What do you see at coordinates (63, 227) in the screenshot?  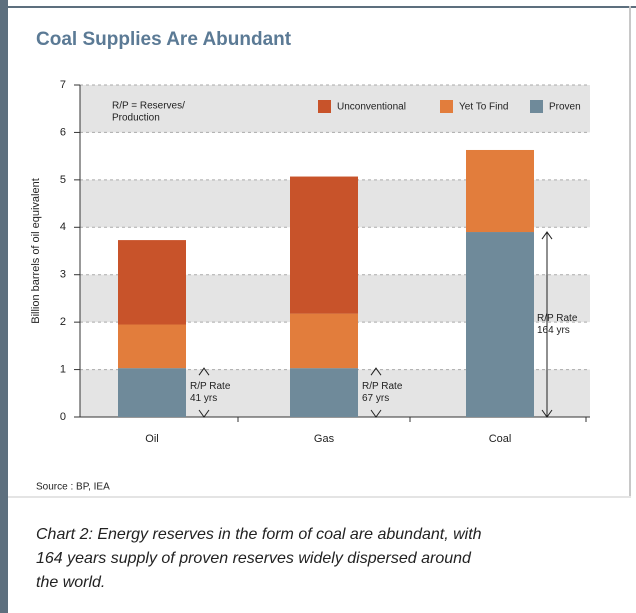 I see `y-tick-label: 4` at bounding box center [63, 227].